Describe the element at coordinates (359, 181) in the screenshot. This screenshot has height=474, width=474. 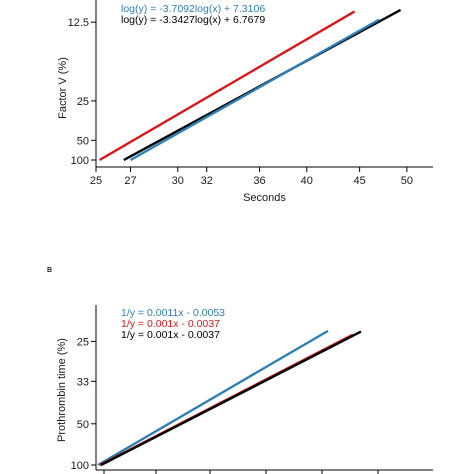
I see `x-tick-label: 45` at that location.